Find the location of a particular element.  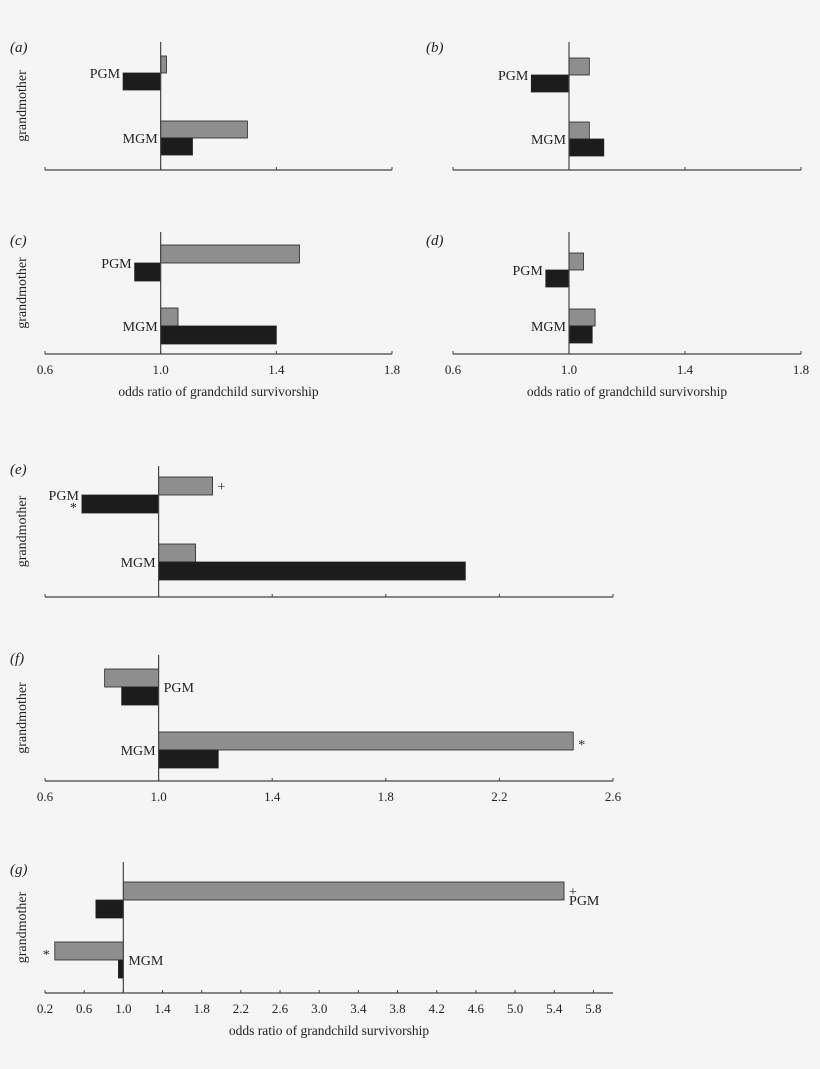

x-tick-label: 5.8 is located at coordinates (593, 1008).